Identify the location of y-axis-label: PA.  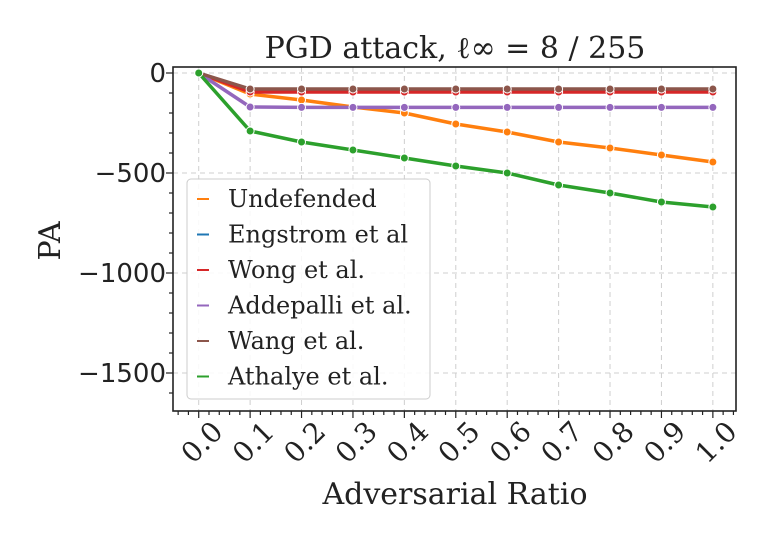
(50, 240).